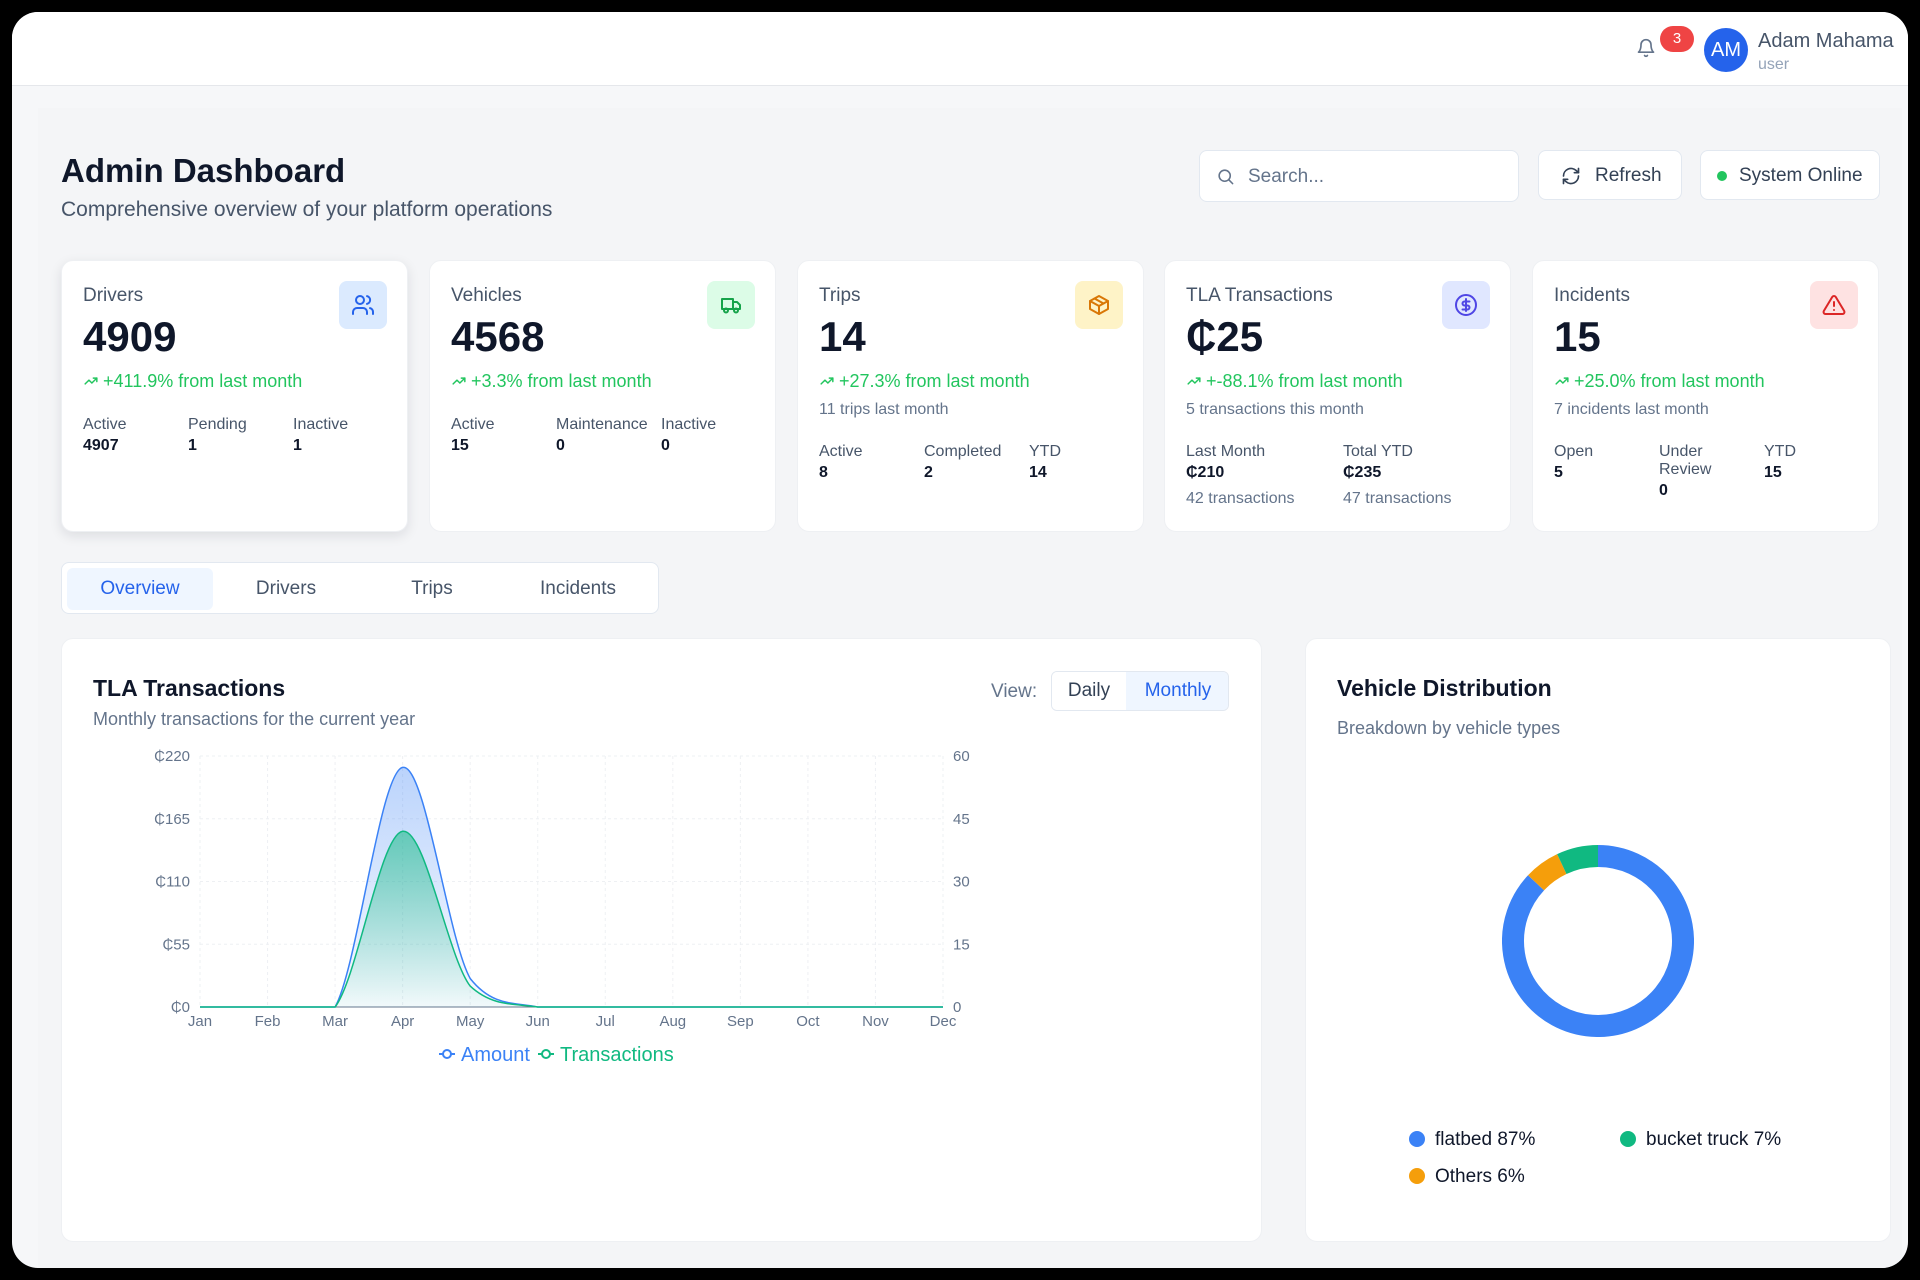 The width and height of the screenshot is (1920, 1280). I want to click on series-area-transactions, so click(571, 919).